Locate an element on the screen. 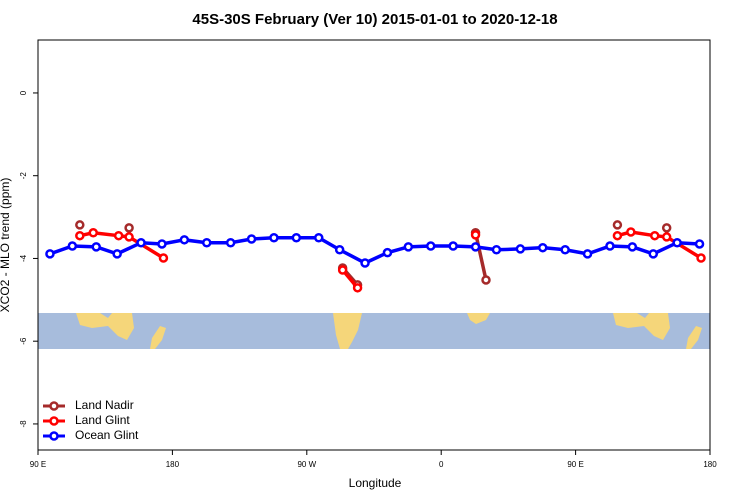 This screenshot has width=750, height=500. y-tick-label: -2 is located at coordinates (23, 176).